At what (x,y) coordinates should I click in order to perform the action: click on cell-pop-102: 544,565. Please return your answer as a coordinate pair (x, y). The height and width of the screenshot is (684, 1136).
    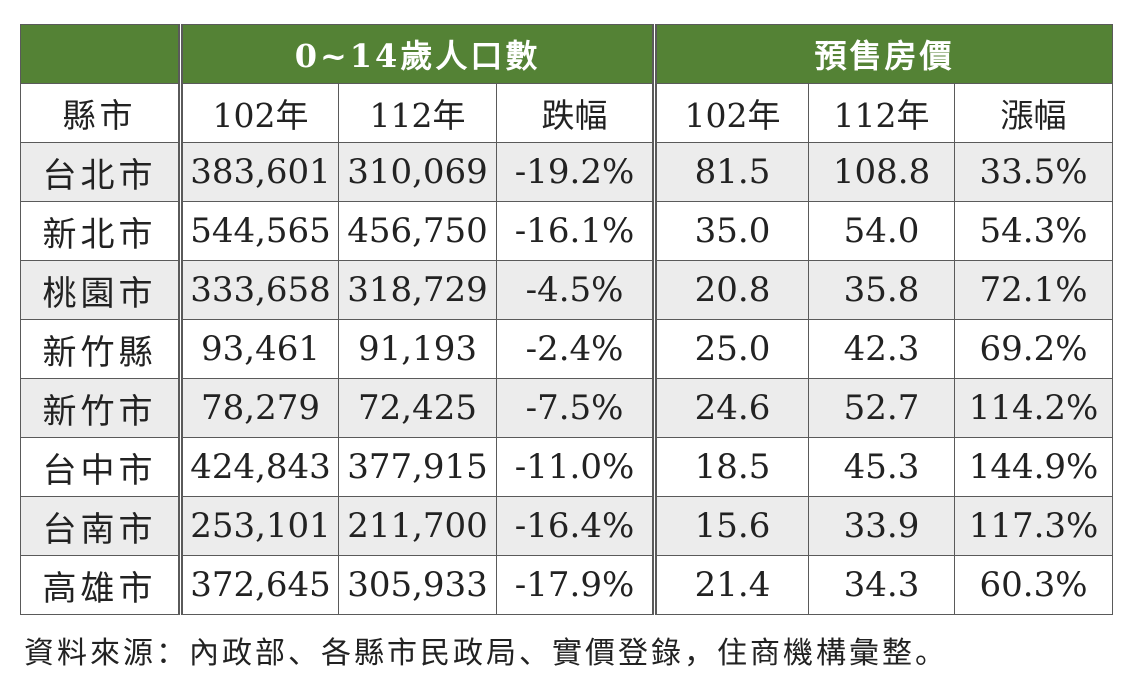
    Looking at the image, I should click on (259, 231).